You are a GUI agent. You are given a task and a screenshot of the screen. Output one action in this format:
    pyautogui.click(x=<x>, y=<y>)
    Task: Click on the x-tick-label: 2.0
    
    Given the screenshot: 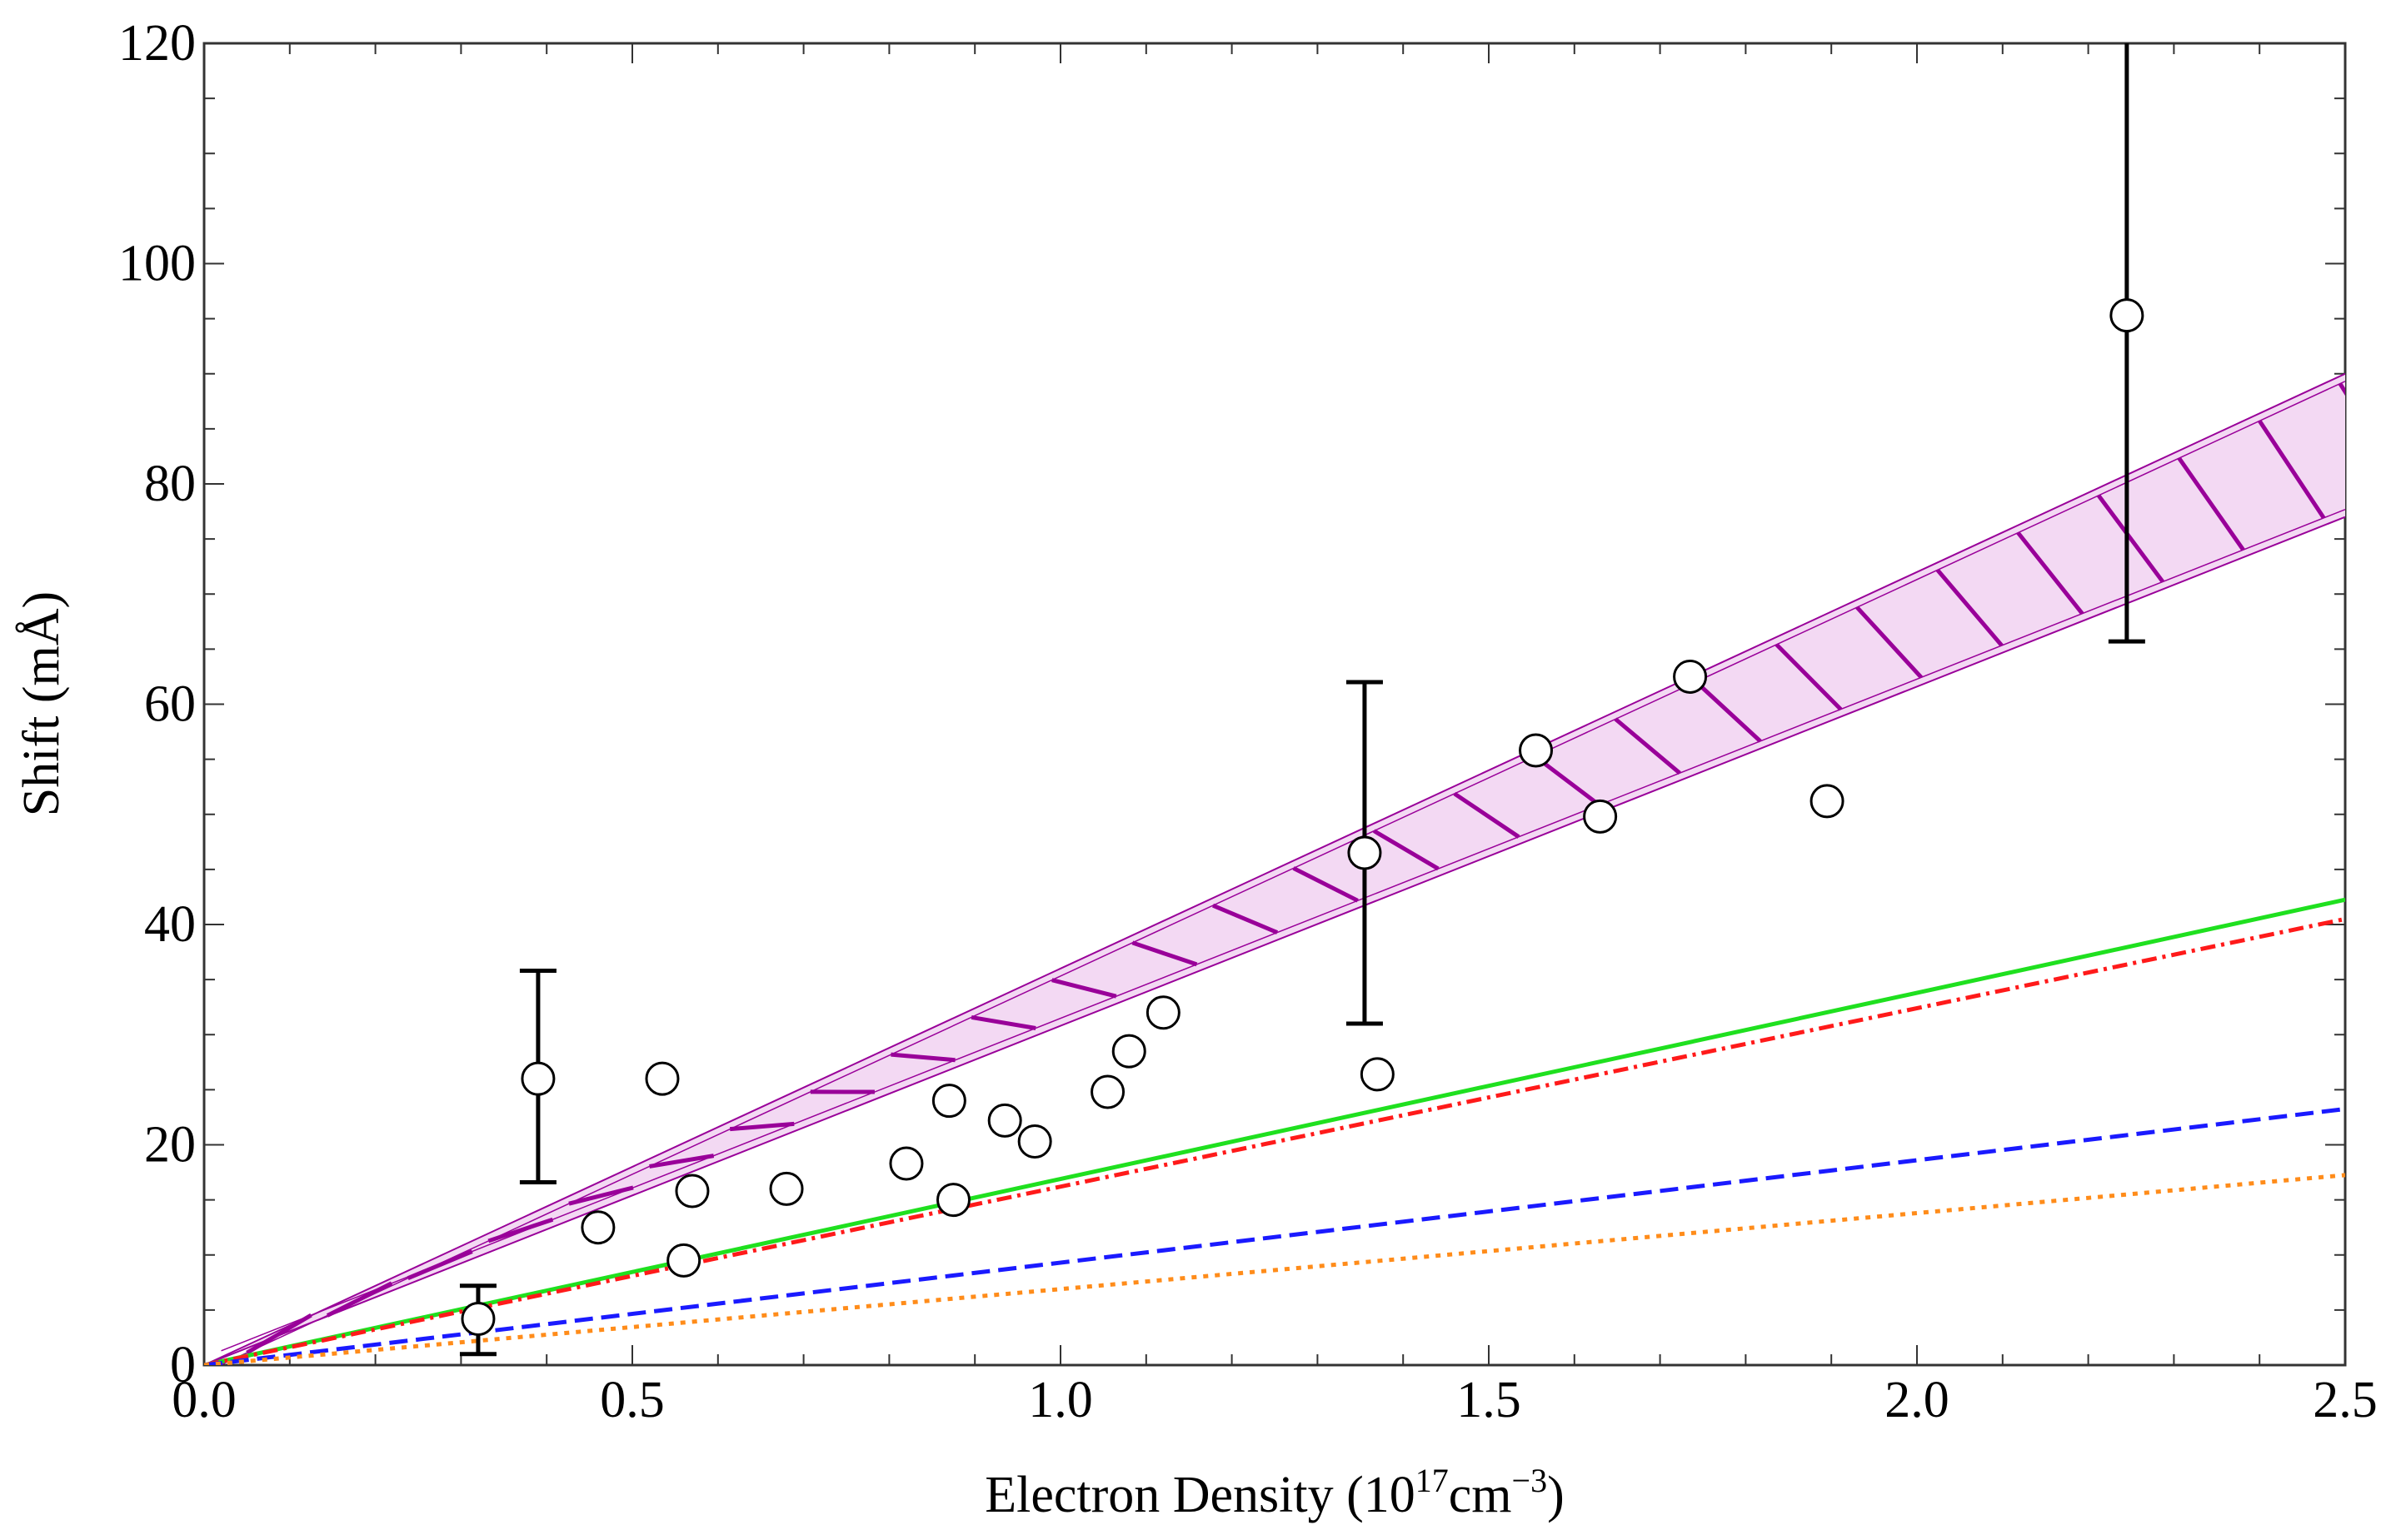 What is the action you would take?
    pyautogui.click(x=1916, y=1400)
    